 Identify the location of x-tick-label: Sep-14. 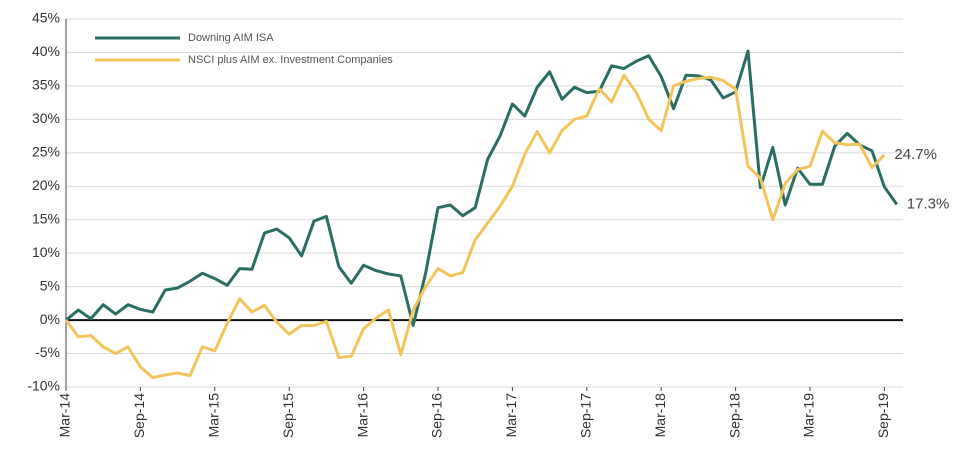
(139, 415).